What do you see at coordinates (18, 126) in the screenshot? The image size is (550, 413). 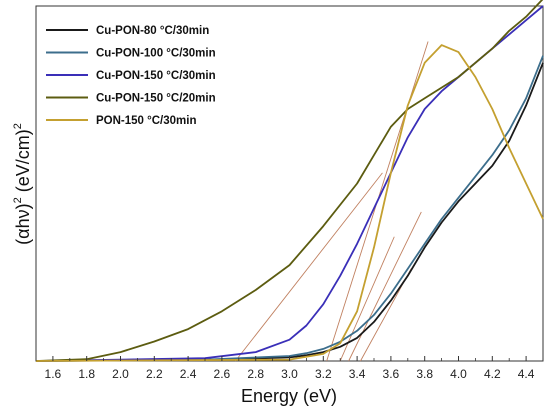 I see `y-axis-title-exp2: 2` at bounding box center [18, 126].